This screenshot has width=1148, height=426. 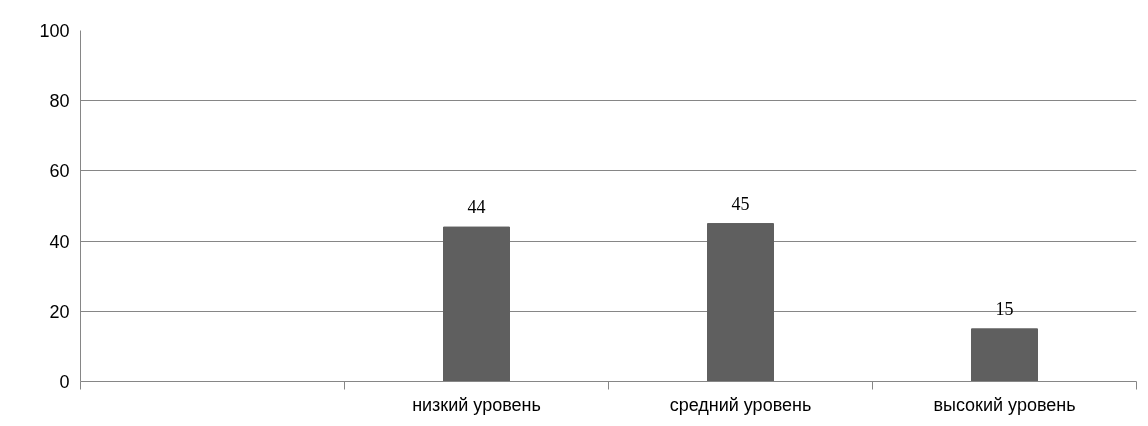 I want to click on y-tick-label: 80, so click(x=59, y=101).